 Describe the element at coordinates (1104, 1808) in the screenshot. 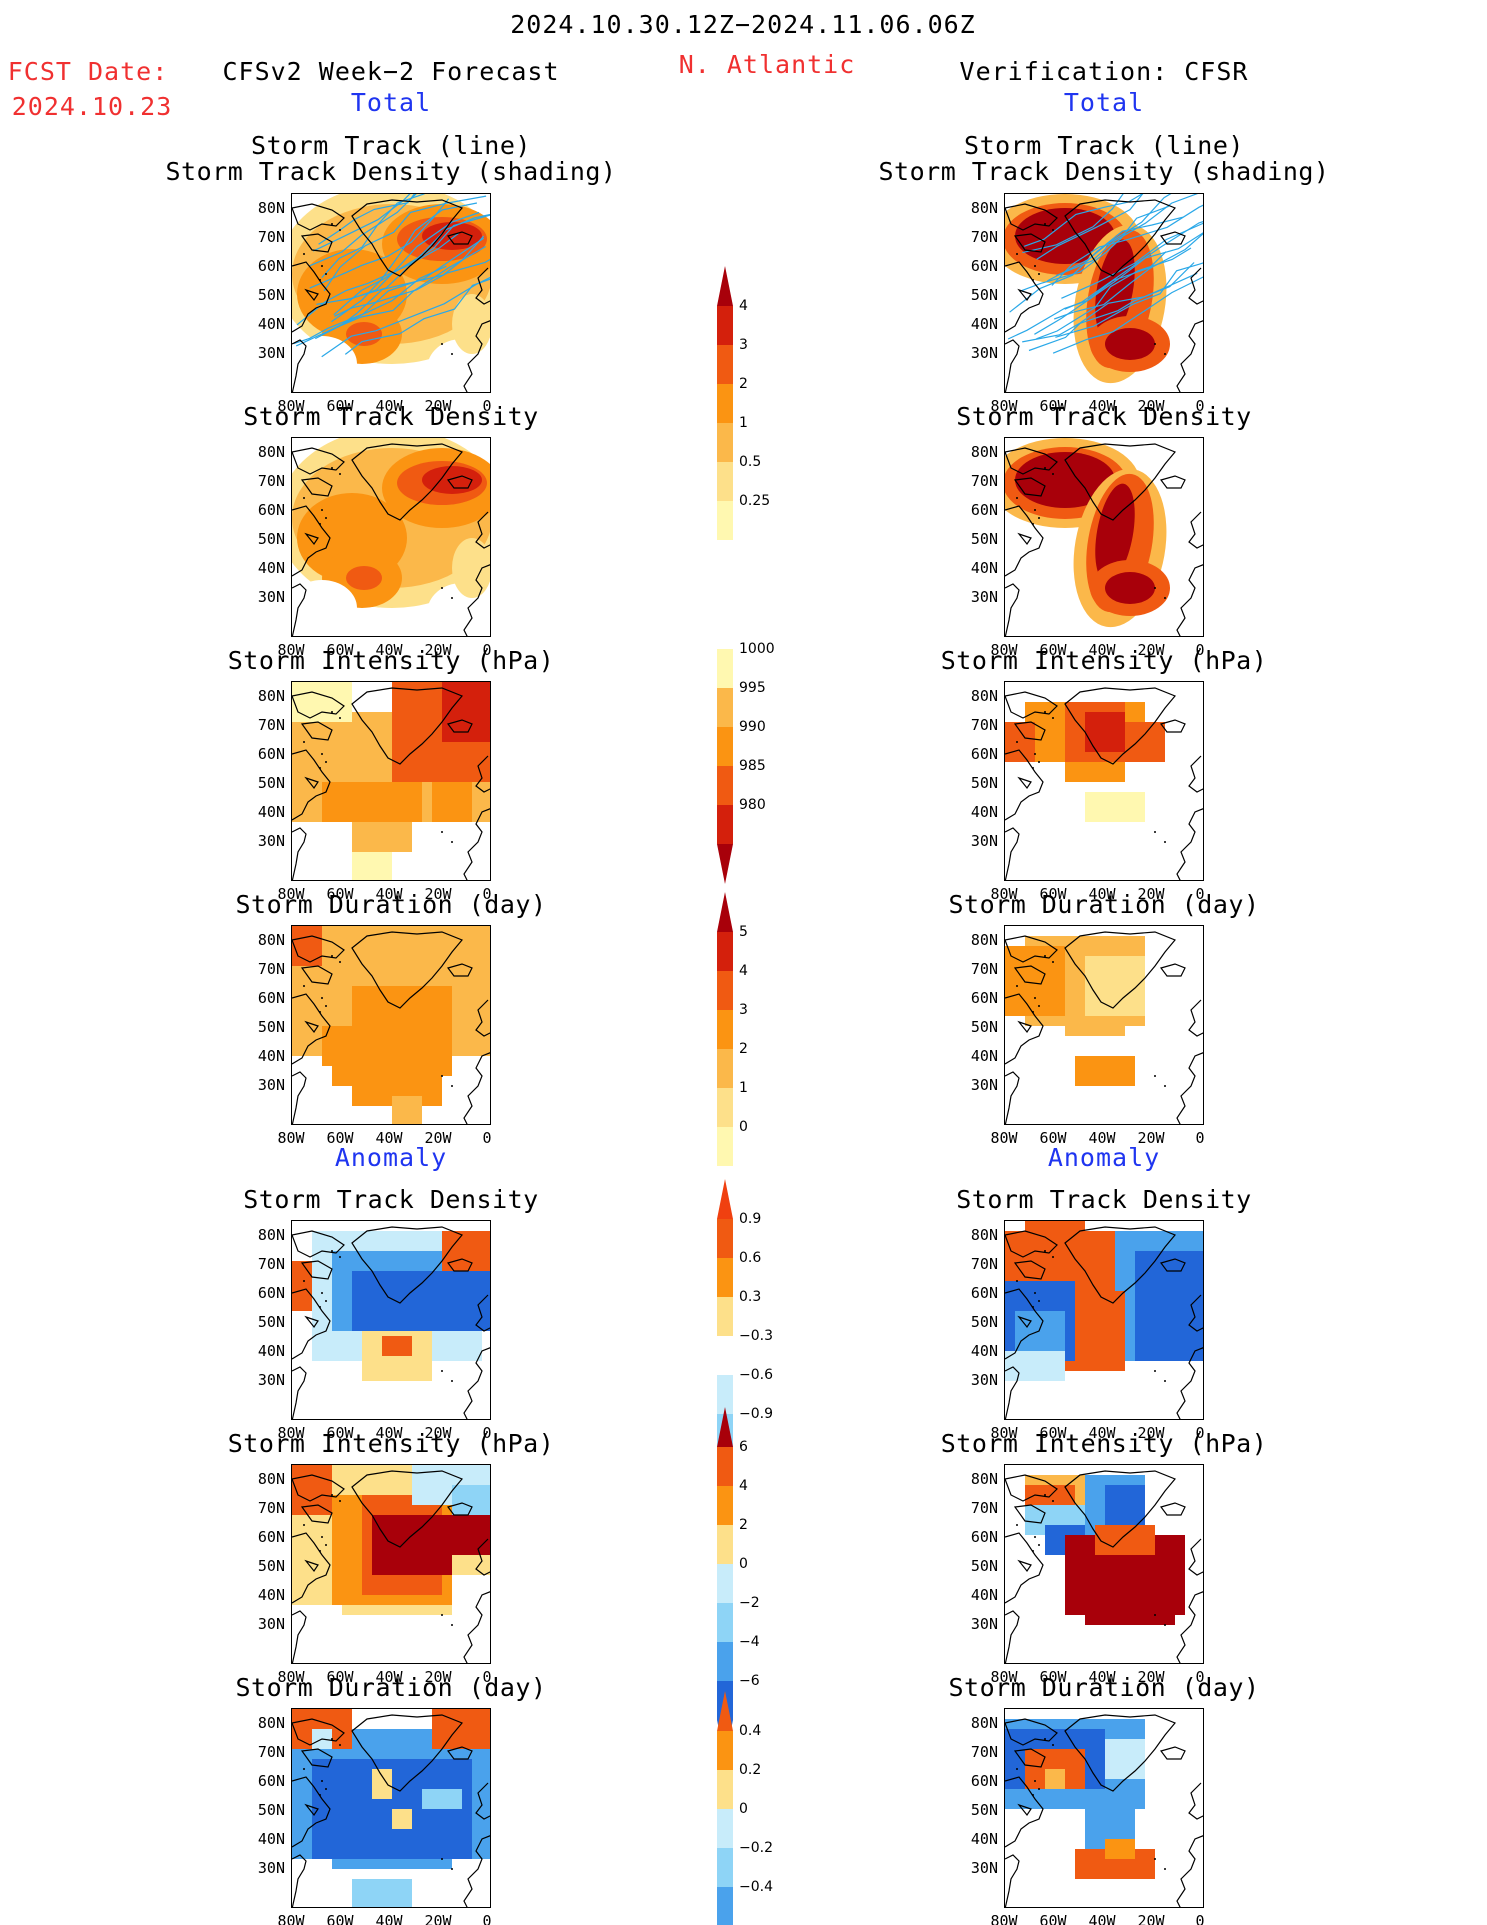

I see `map-anom-duration-verification` at that location.